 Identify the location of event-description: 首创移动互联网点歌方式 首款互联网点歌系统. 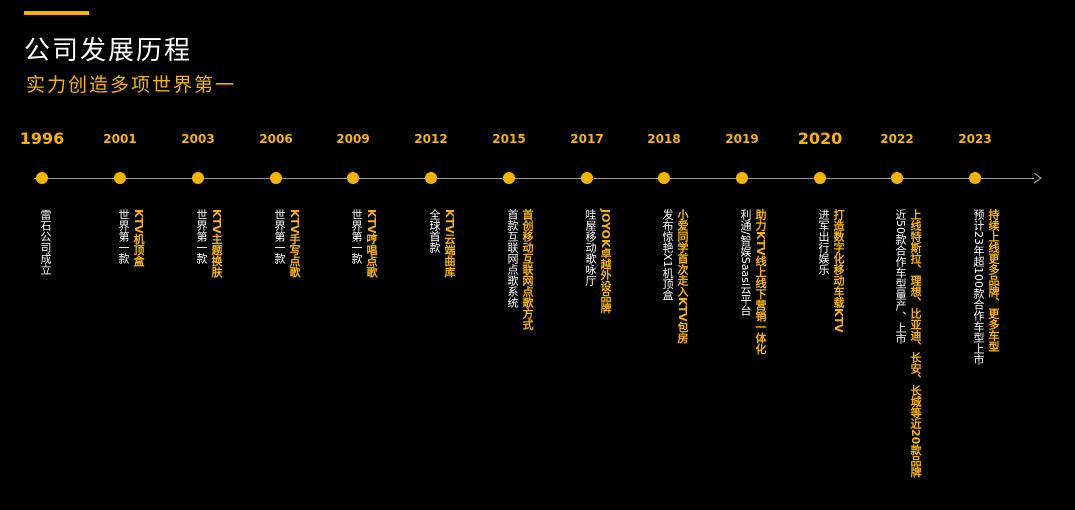
(519, 269).